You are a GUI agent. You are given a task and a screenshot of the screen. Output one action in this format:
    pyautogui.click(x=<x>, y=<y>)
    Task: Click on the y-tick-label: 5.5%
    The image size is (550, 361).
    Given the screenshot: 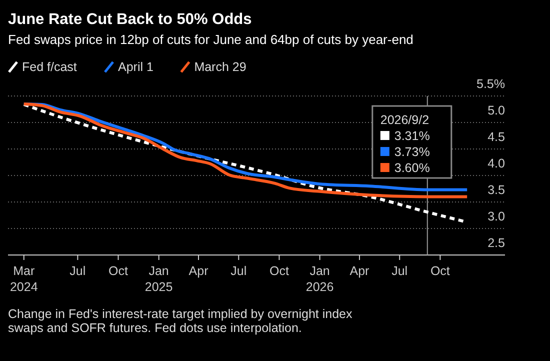 What is the action you would take?
    pyautogui.click(x=490, y=84)
    